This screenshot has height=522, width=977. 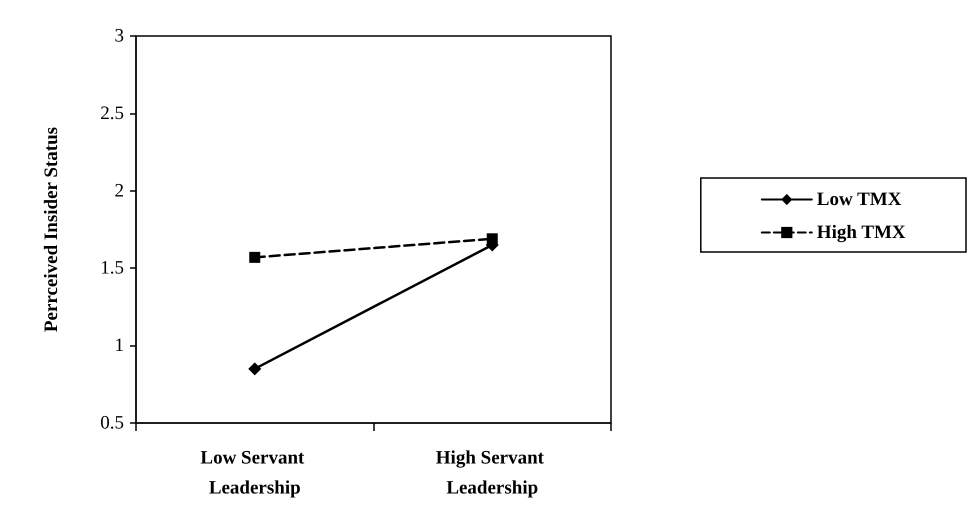 I want to click on legend-label: Low TMX, so click(x=859, y=199).